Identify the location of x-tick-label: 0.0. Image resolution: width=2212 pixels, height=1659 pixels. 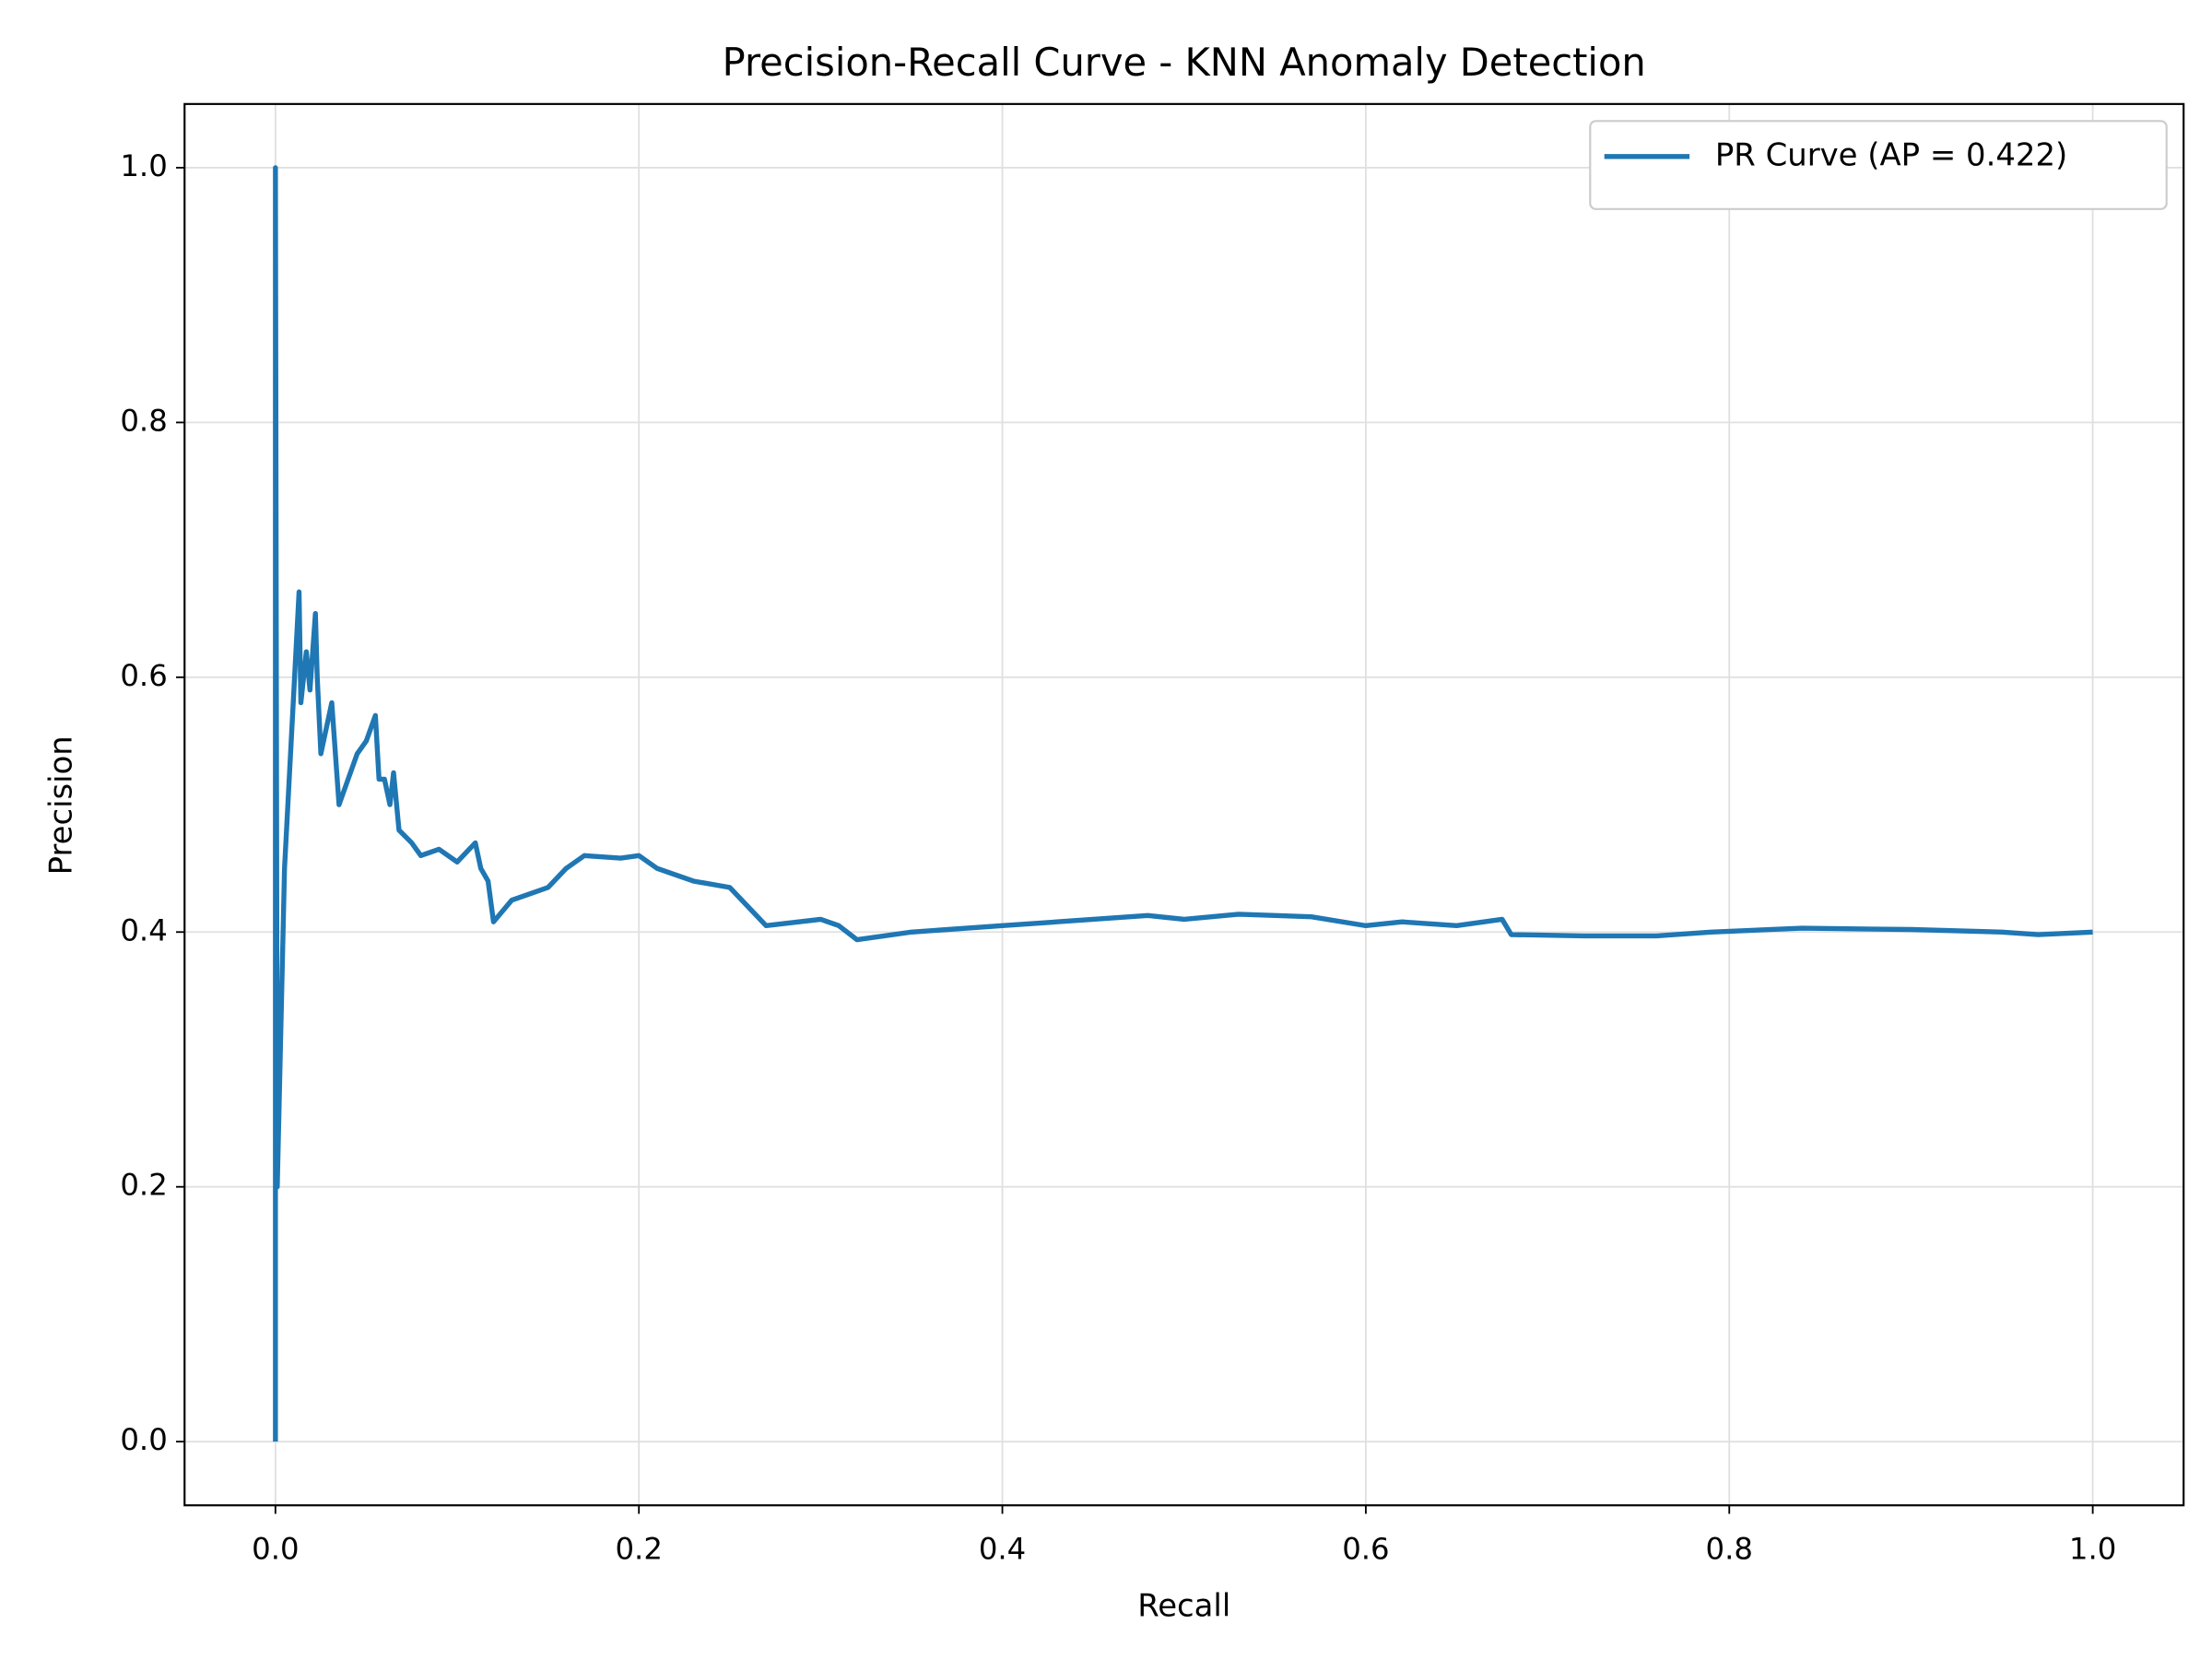
(275, 1549).